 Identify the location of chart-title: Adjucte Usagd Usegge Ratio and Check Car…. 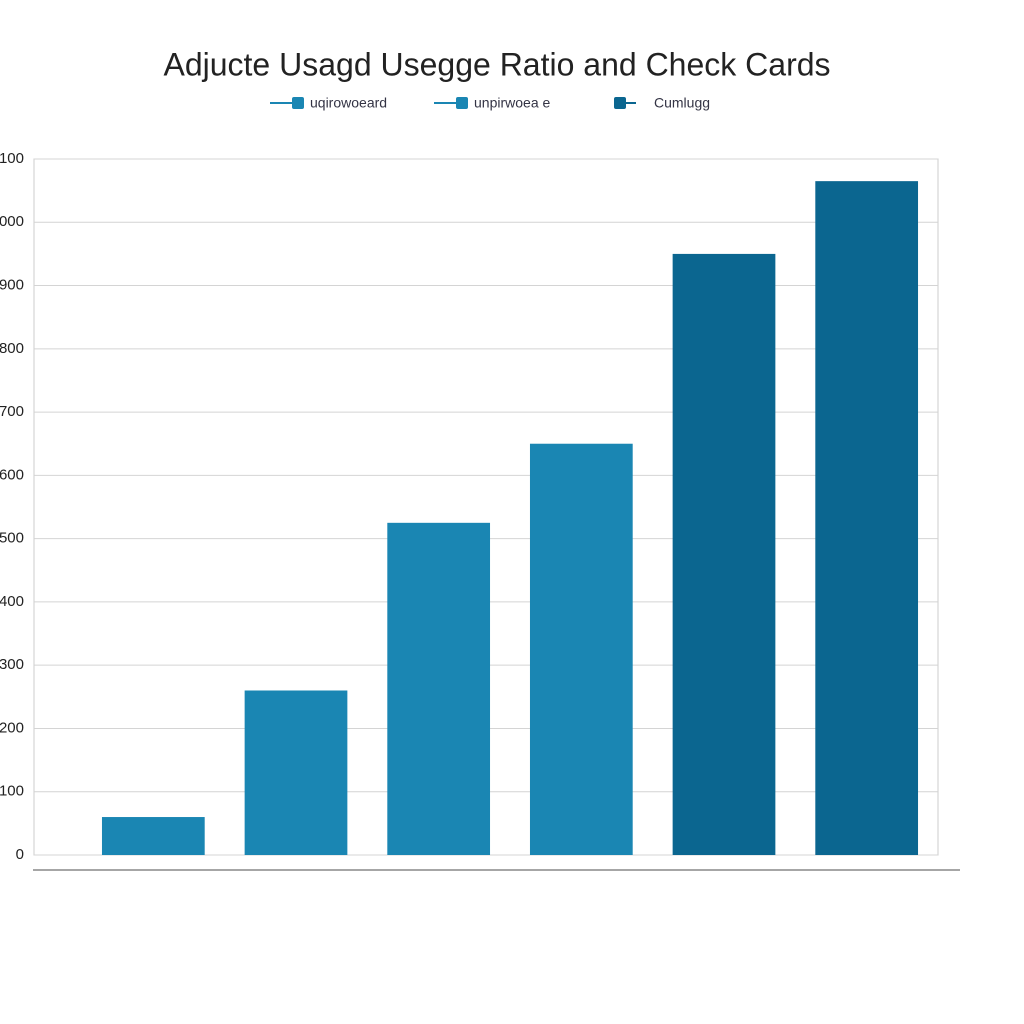
(496, 64).